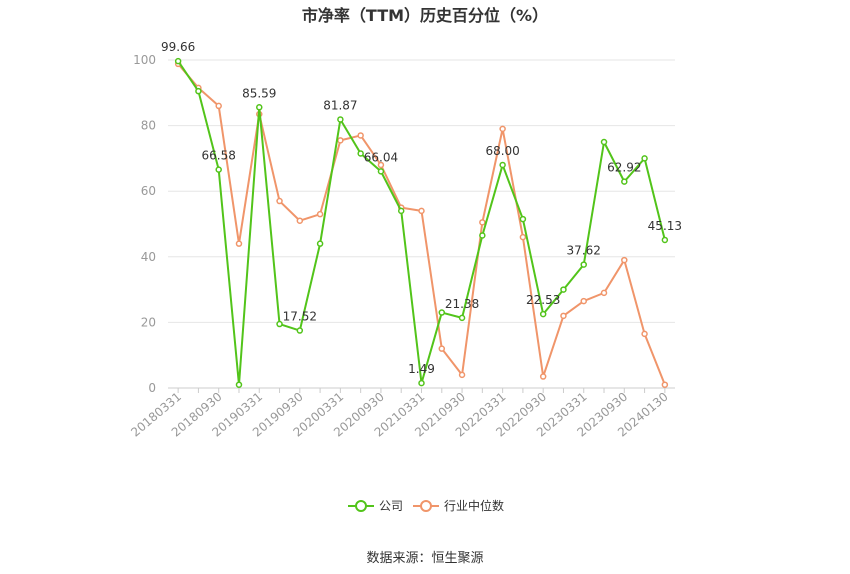 This screenshot has height=574, width=850. What do you see at coordinates (543, 300) in the screenshot?
I see `data-label: 22.53` at bounding box center [543, 300].